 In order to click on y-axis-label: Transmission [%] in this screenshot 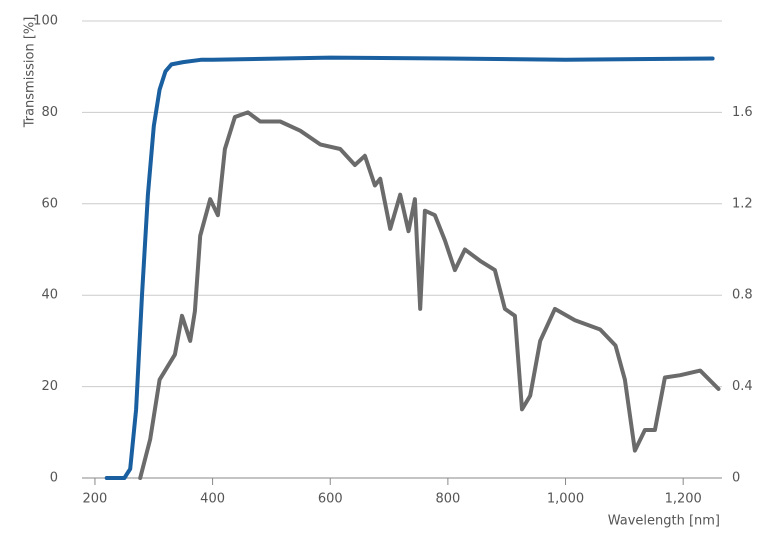, I will do `click(30, 73)`.